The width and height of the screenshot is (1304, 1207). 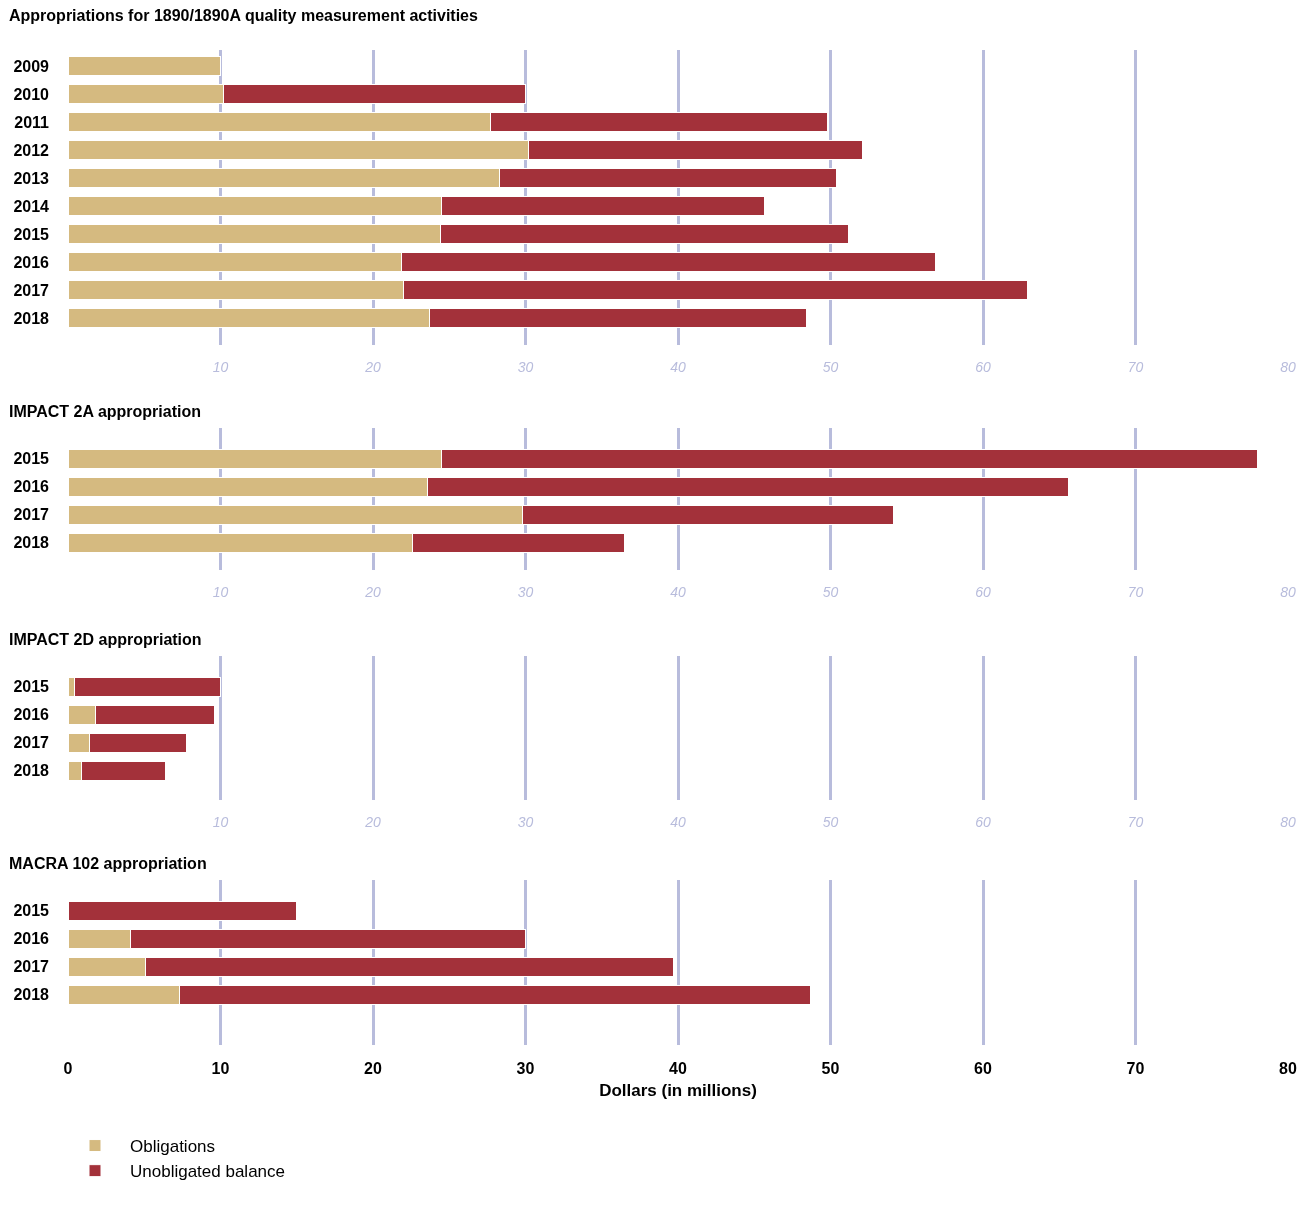 I want to click on chart-title: IMPACT 2A appropriation, so click(x=105, y=411).